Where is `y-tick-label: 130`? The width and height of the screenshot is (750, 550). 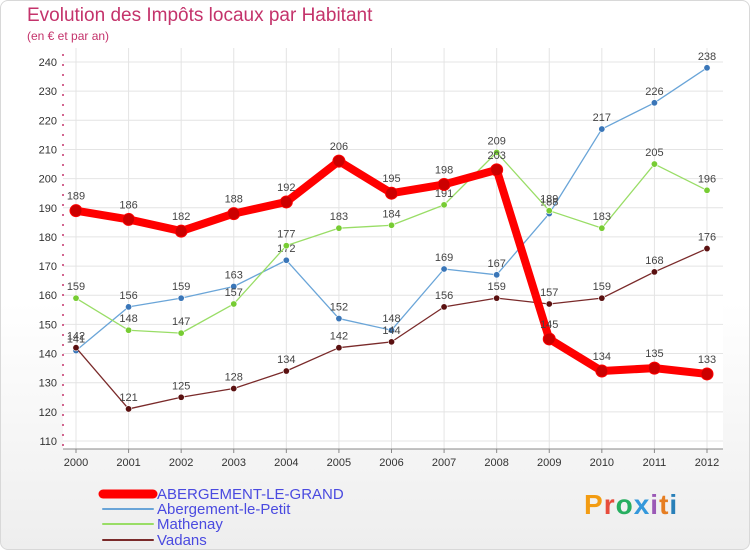
y-tick-label: 130 is located at coordinates (48, 384).